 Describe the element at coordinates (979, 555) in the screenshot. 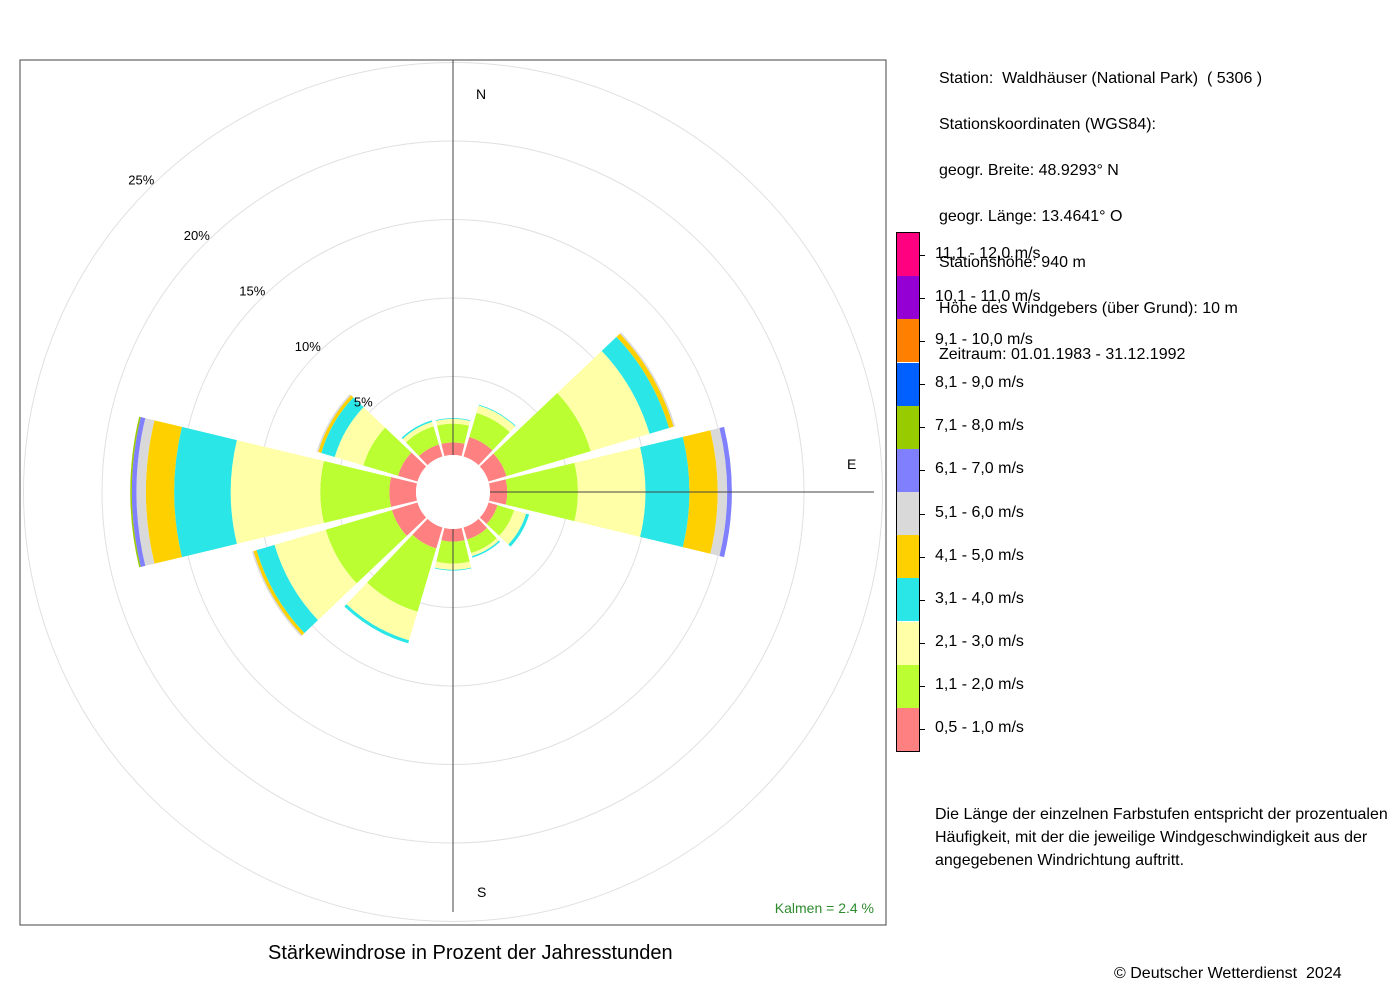

I see `legend-label: 4,1 - 5,0 m/s` at that location.